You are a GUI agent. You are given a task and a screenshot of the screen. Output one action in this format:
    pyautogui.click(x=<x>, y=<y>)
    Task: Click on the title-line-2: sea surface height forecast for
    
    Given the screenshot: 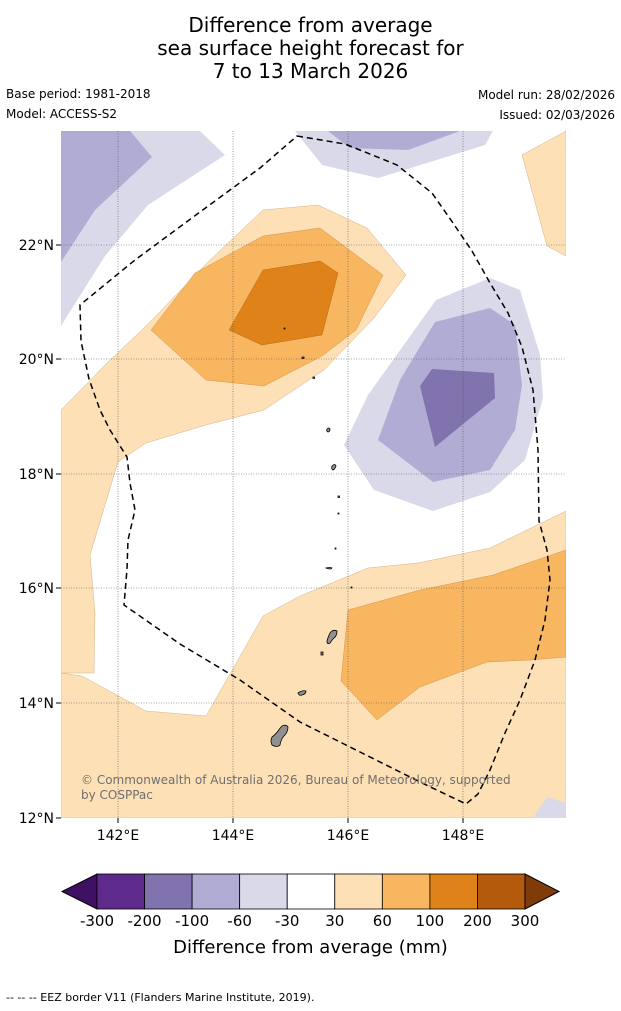 What is the action you would take?
    pyautogui.click(x=310, y=48)
    